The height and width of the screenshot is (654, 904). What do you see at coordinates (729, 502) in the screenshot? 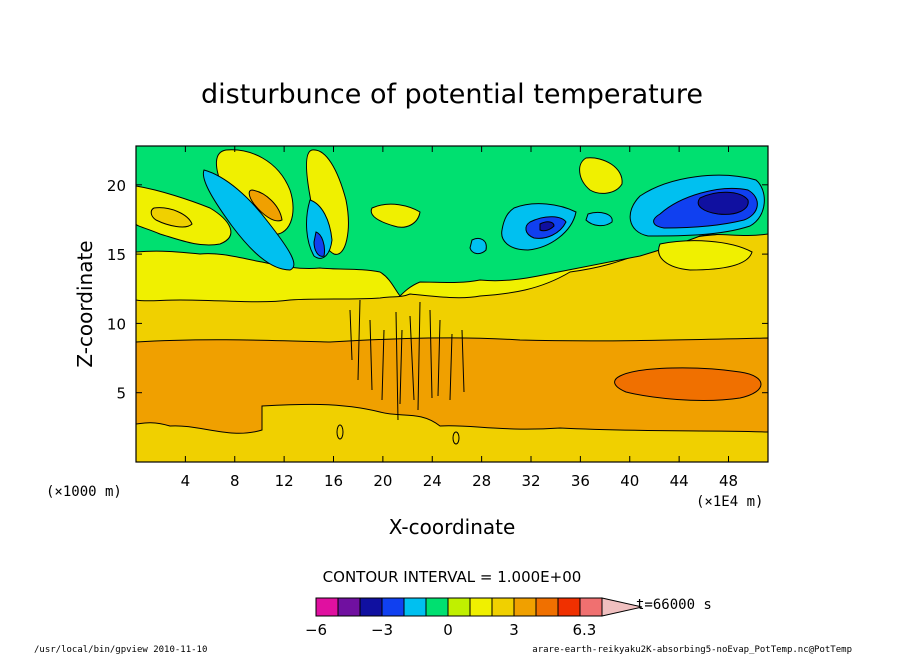
I see `x-unit-right: (×1E4 m)` at bounding box center [729, 502].